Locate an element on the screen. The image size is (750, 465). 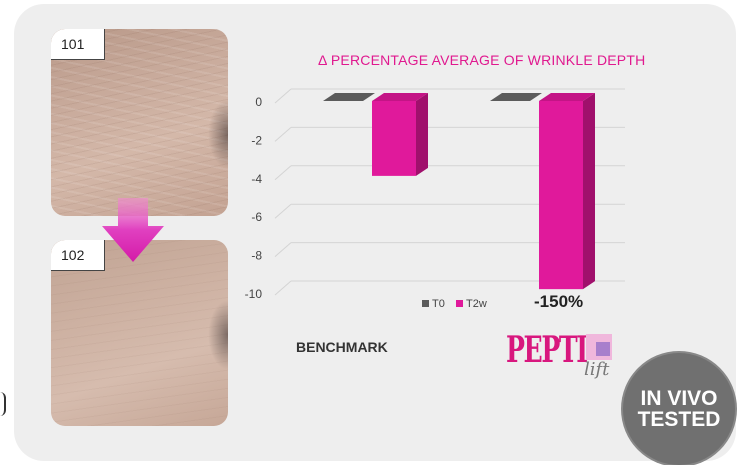
legend-label-t0: T0 is located at coordinates (438, 304).